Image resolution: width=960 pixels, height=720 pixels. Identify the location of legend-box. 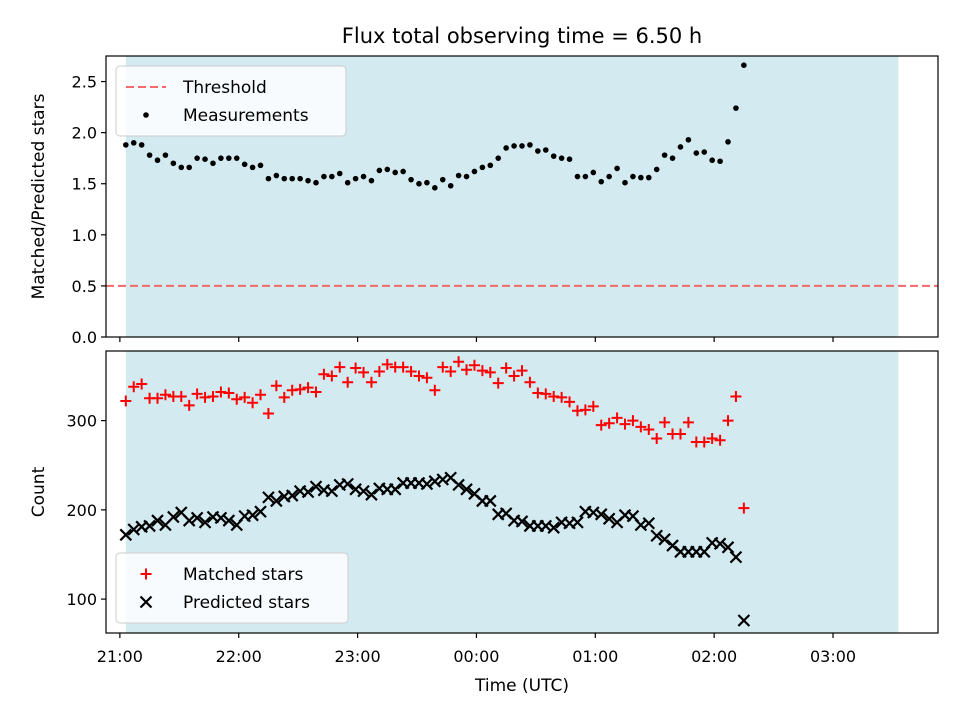
(232, 588).